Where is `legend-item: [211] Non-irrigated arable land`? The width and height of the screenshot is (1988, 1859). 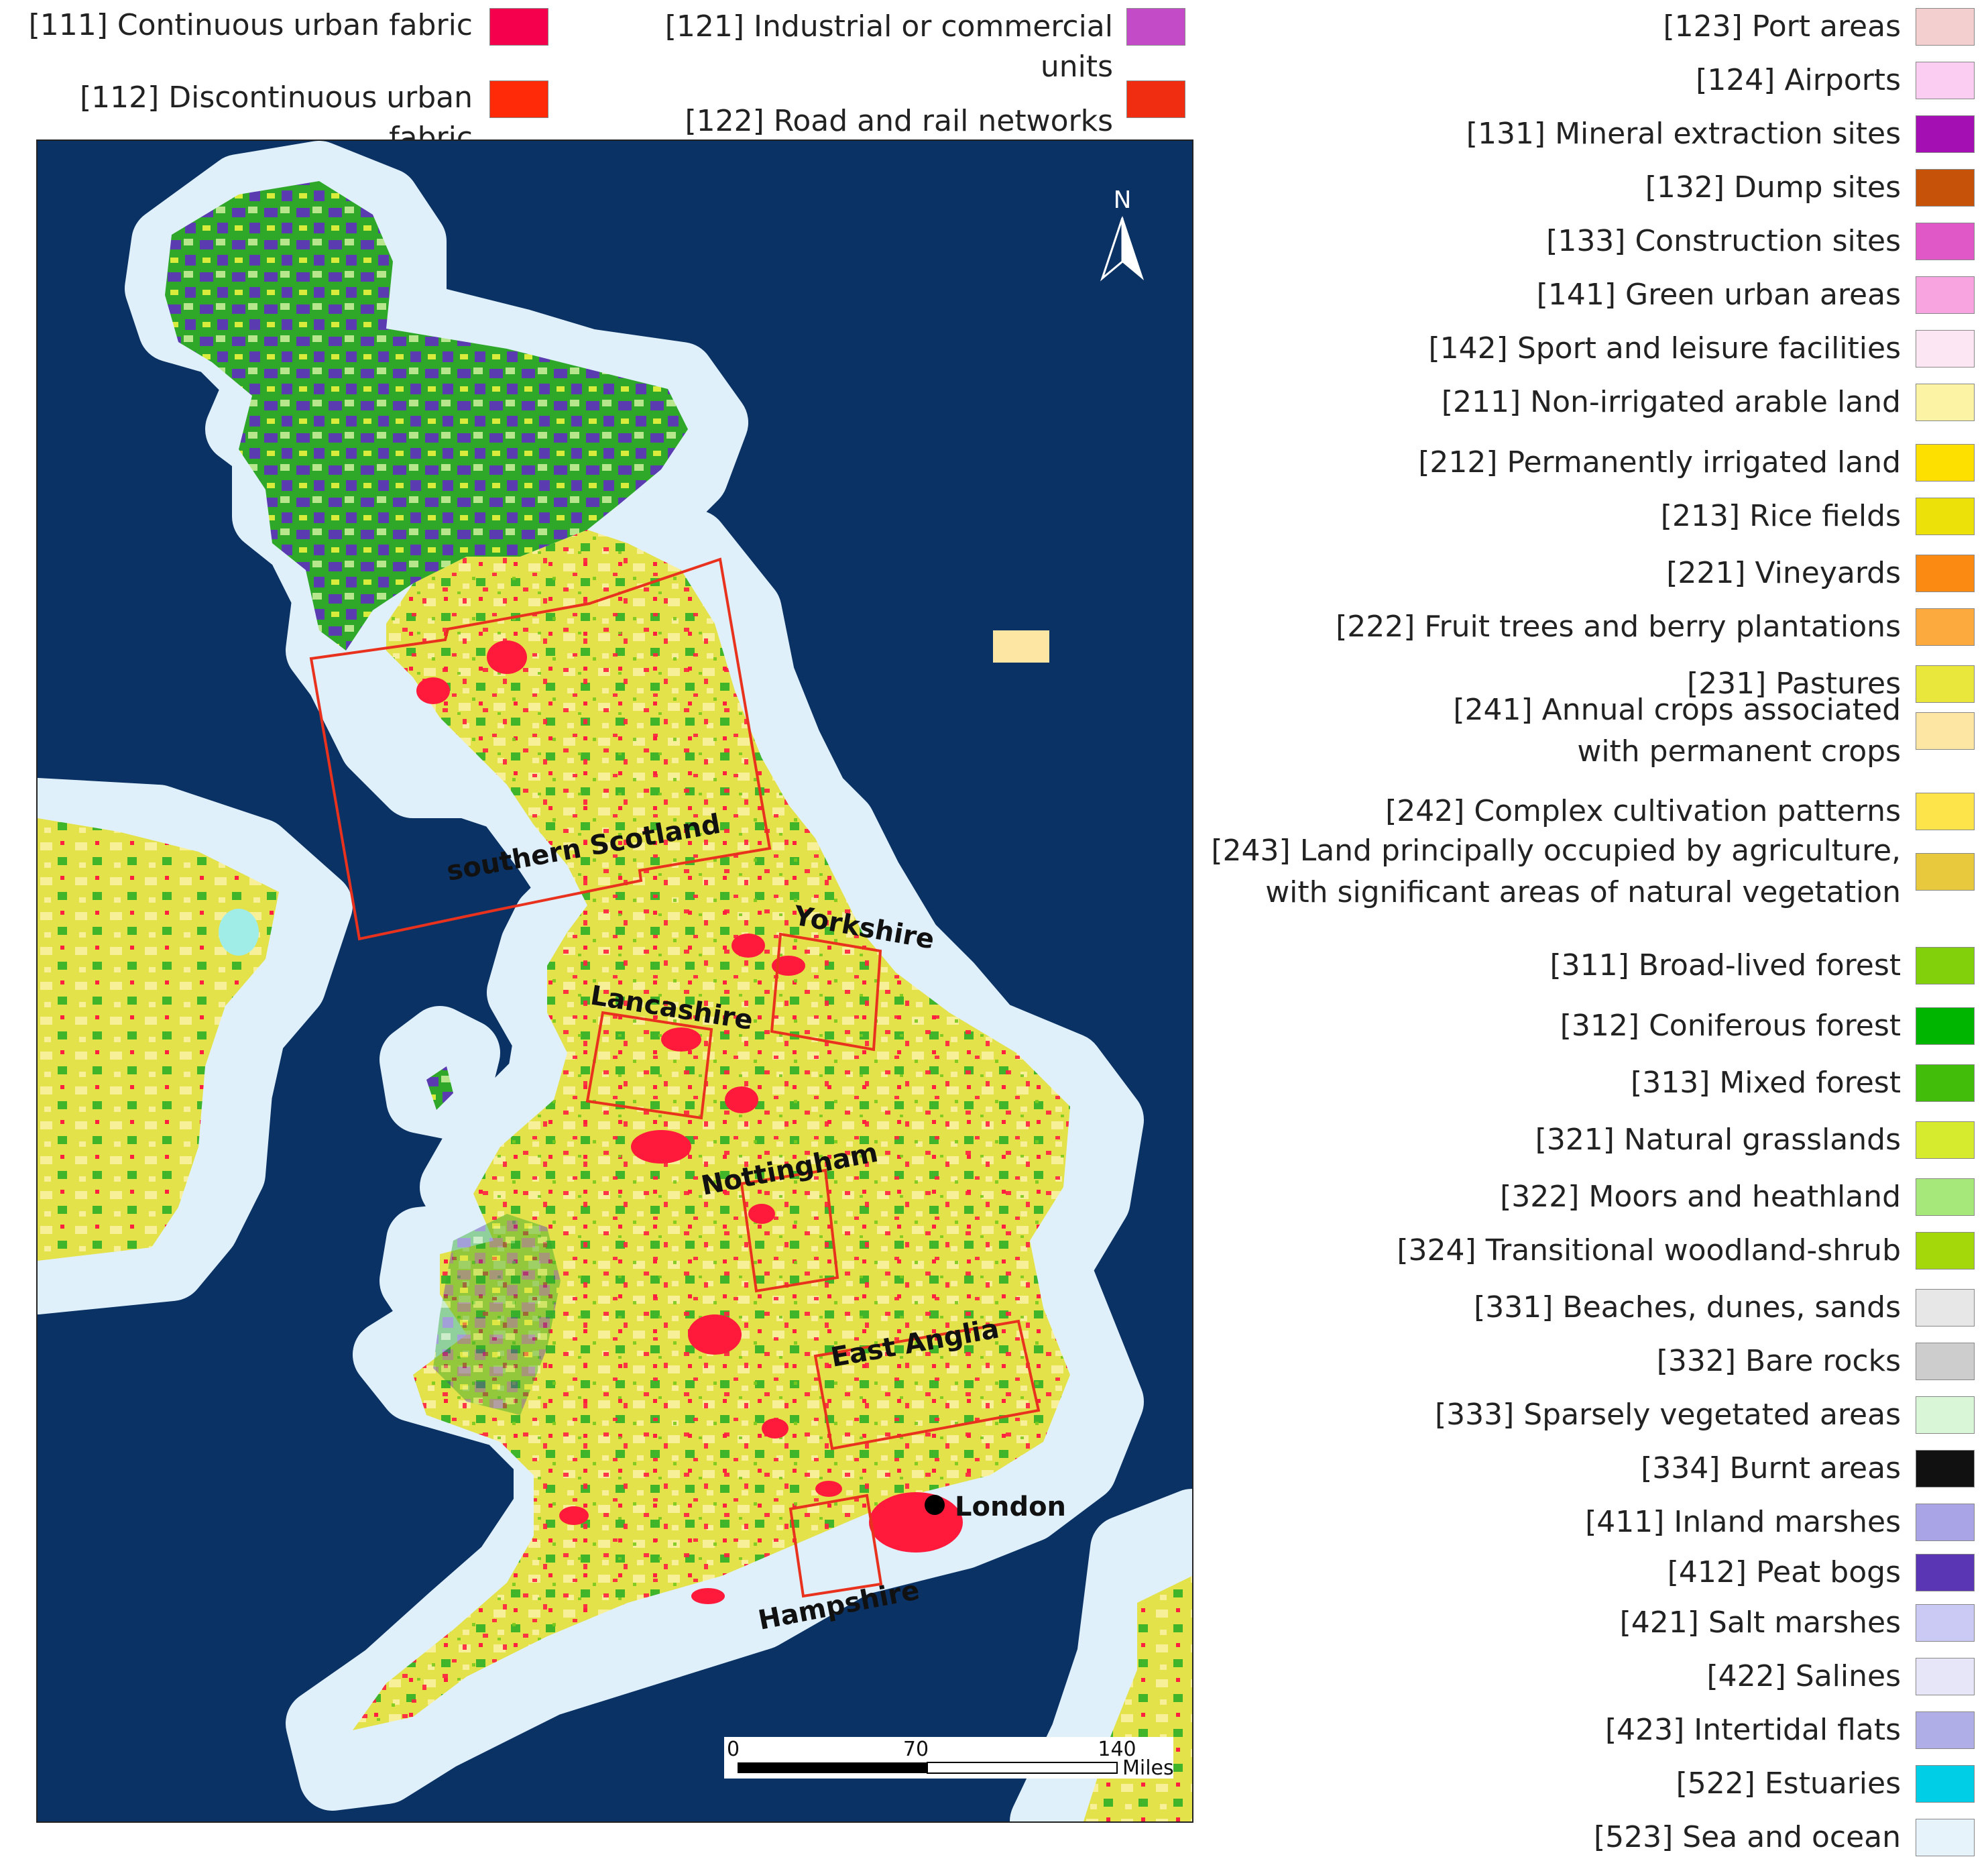 legend-item: [211] Non-irrigated arable land is located at coordinates (1604, 402).